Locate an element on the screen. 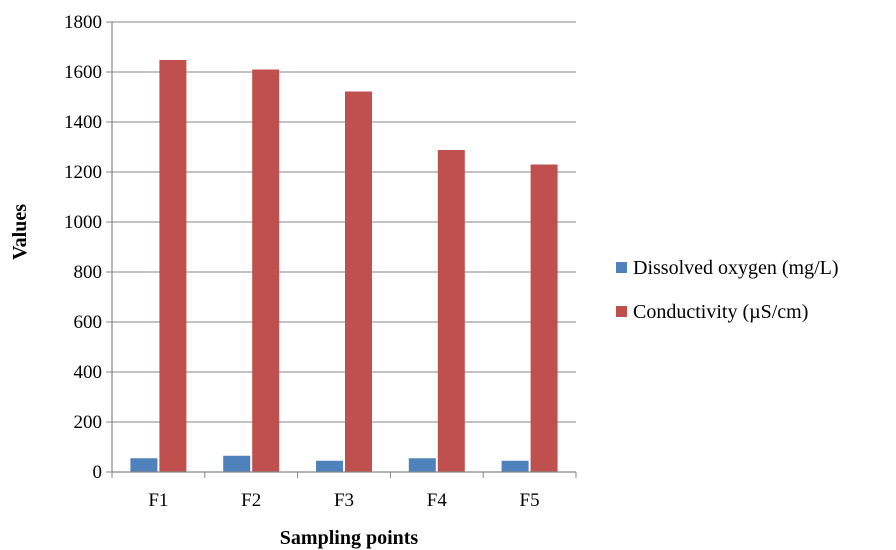 The image size is (896, 550). y-axis-title: Values is located at coordinates (20, 232).